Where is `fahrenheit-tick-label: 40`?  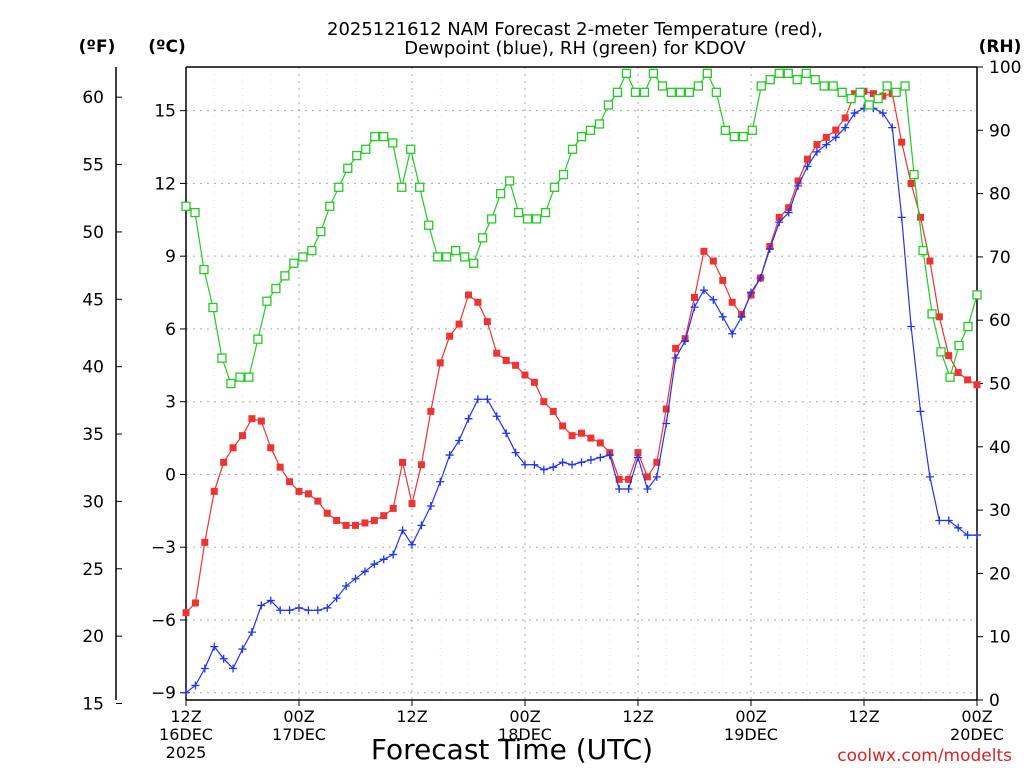 fahrenheit-tick-label: 40 is located at coordinates (93, 368).